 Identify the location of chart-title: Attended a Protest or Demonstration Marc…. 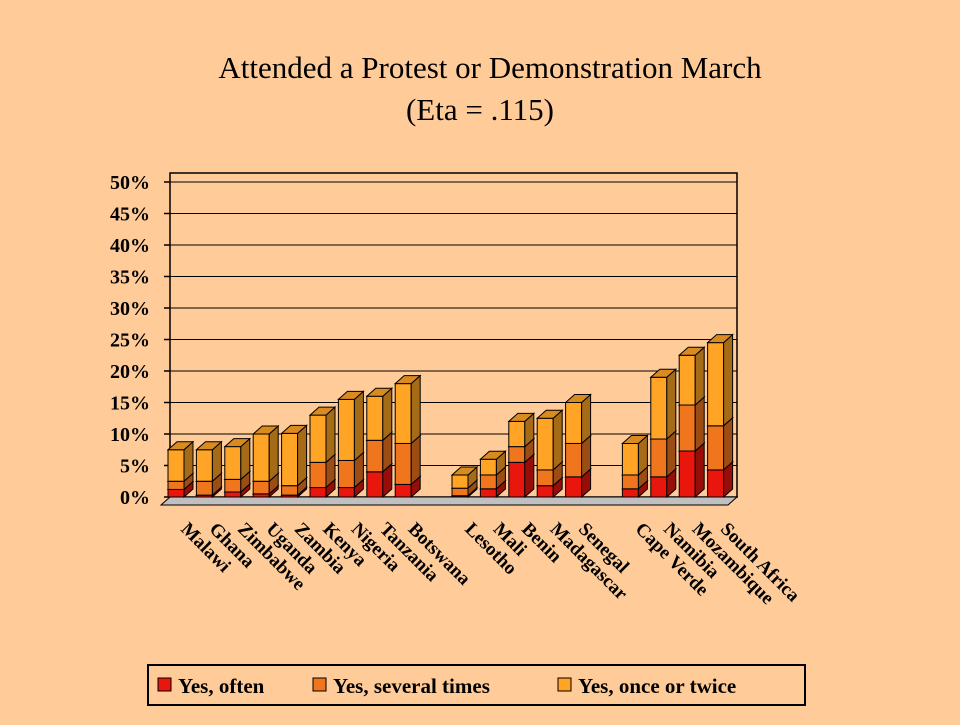
(490, 67).